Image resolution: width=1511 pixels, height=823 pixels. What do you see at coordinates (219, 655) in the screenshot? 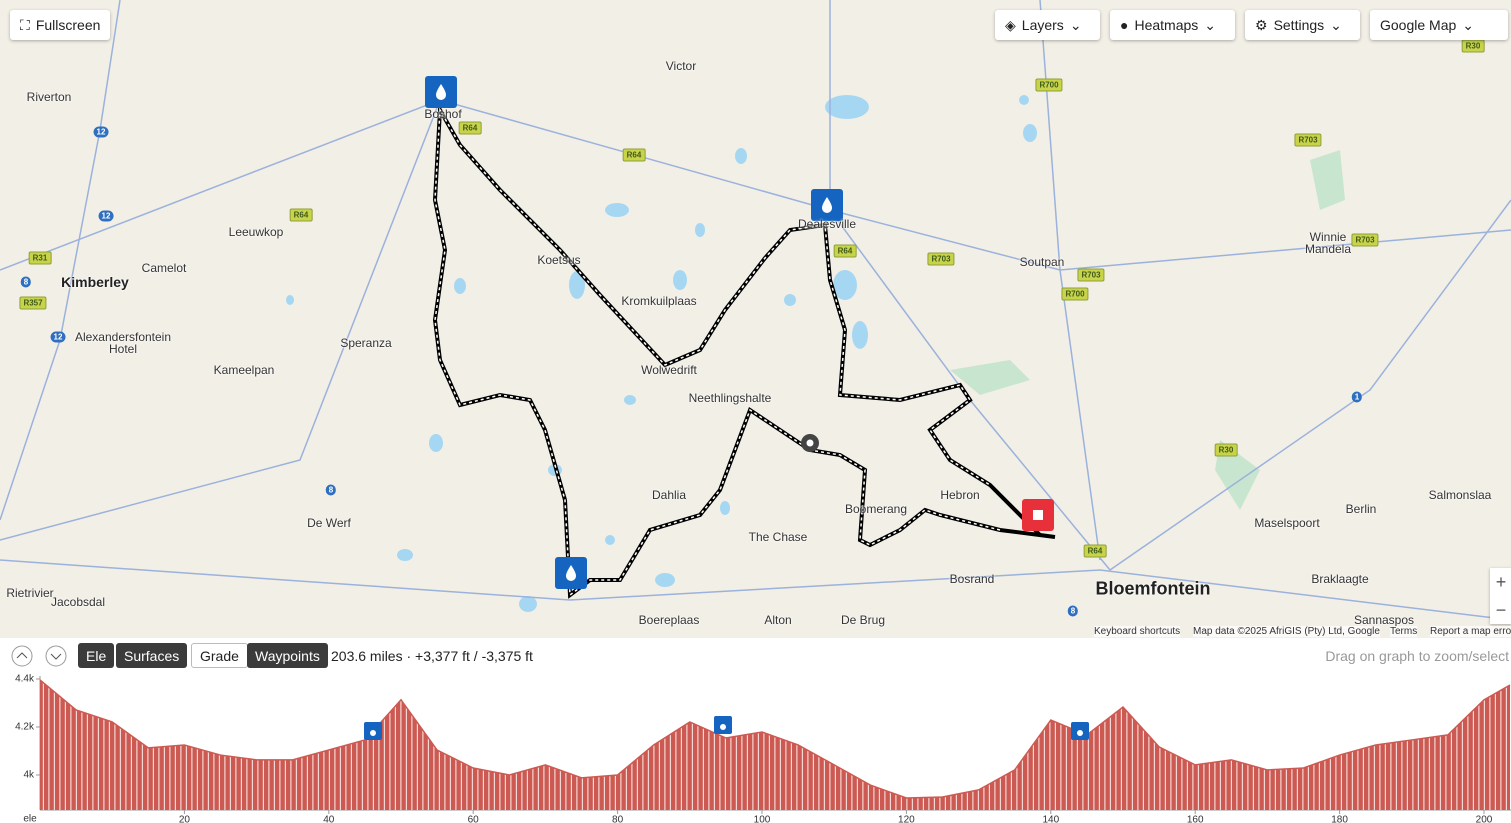
I see `tab: Grade` at bounding box center [219, 655].